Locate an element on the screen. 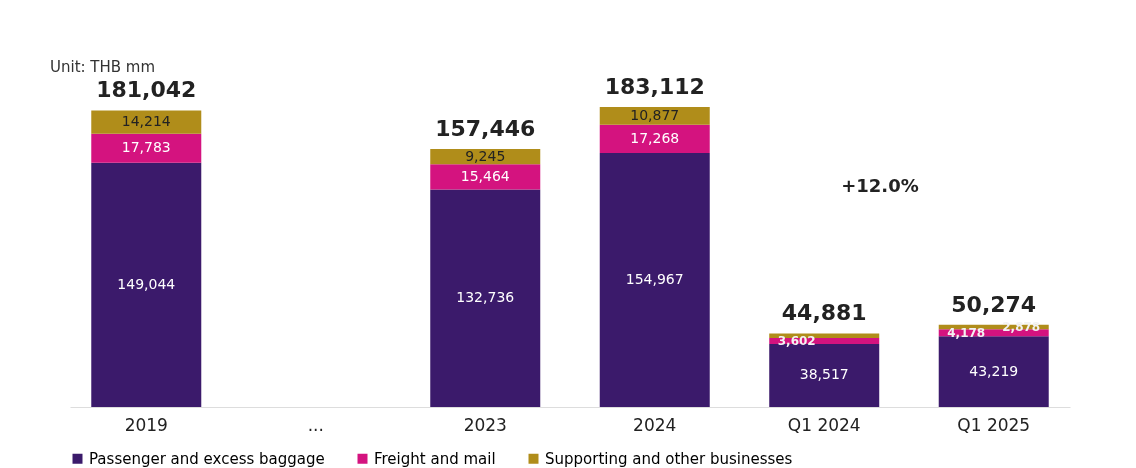 The width and height of the screenshot is (1136, 468). x-tick-label: Q1 2024 is located at coordinates (824, 424).